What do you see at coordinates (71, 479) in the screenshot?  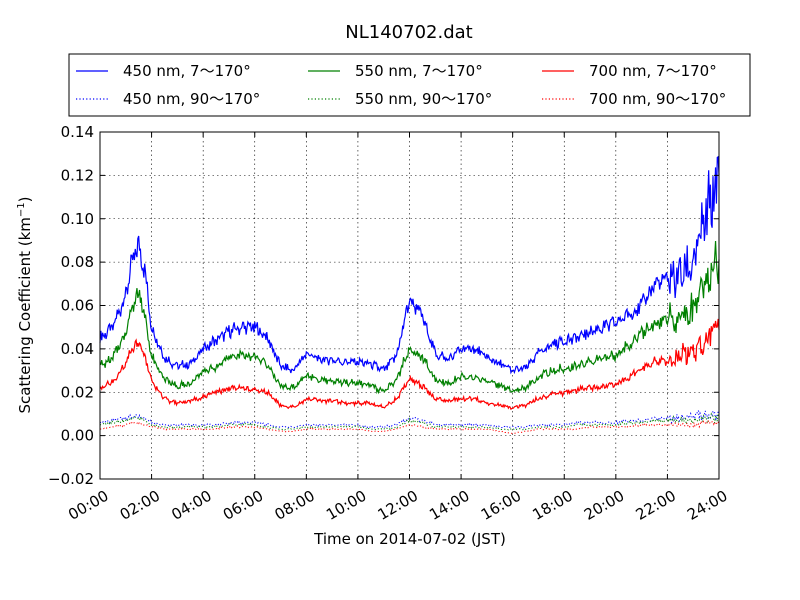 I see `y-tick-label: −0.02` at bounding box center [71, 479].